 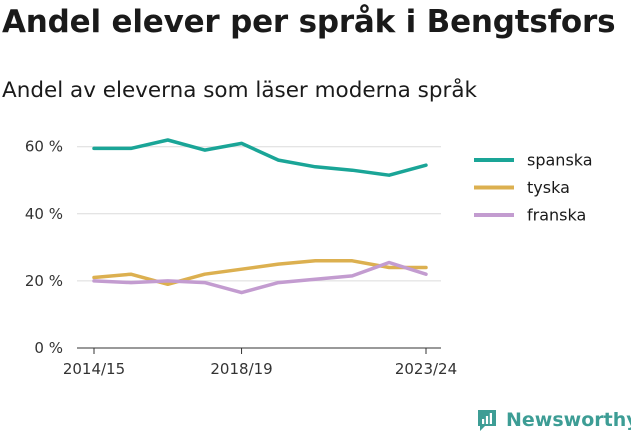 I want to click on legend: spanska tyska franska, so click(x=533, y=188).